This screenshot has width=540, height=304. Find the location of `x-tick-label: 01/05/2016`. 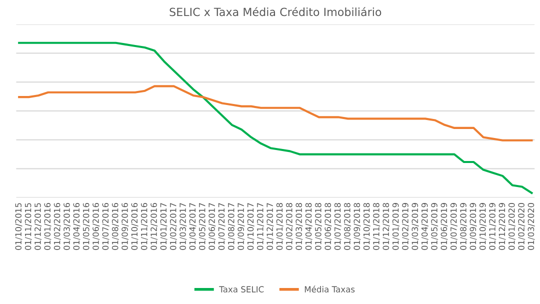

x-tick-label: 01/05/2016 is located at coordinates (86, 226).